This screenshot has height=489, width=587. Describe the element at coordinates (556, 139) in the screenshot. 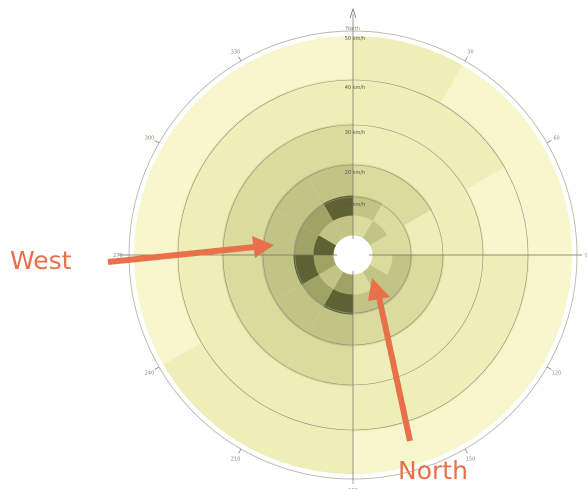

I see `angular-tick-label: 60` at that location.